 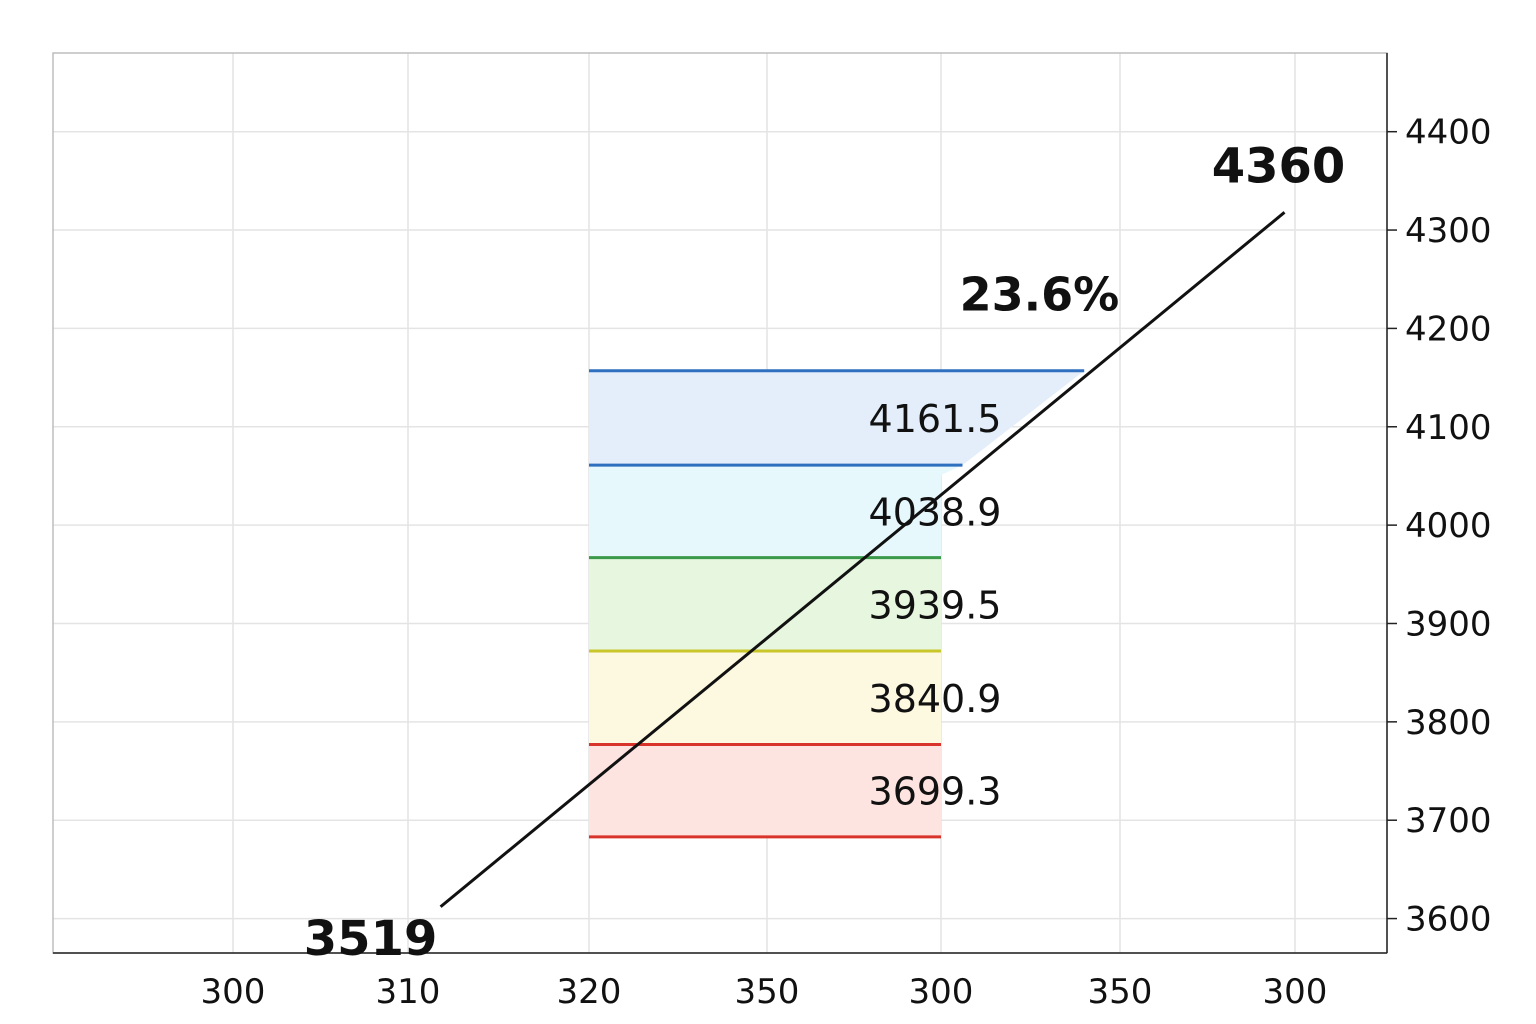 I want to click on level-labels: 4161.5 4038.9 3939.5 3840.9 3699.3, so click(x=935, y=605).